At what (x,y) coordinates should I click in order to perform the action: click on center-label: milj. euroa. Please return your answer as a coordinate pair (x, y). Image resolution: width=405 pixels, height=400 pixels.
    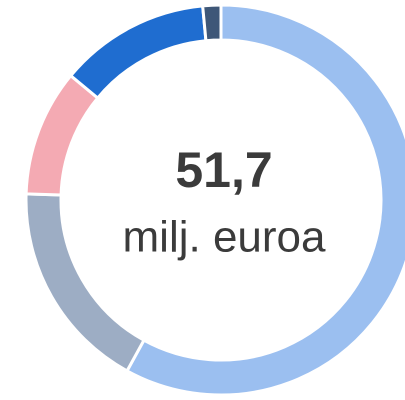
    Looking at the image, I should click on (224, 237).